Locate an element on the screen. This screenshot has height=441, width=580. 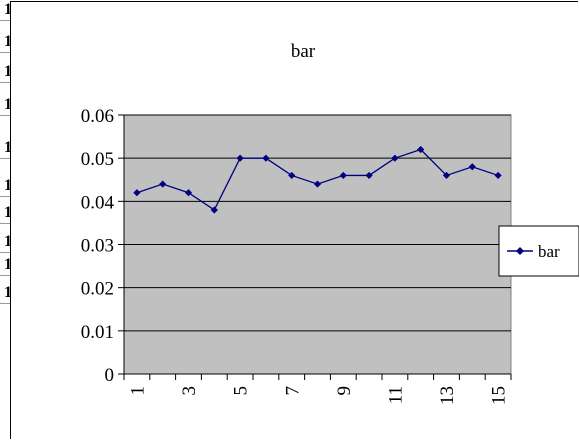
y-tick-label: 0.04 is located at coordinates (98, 202).